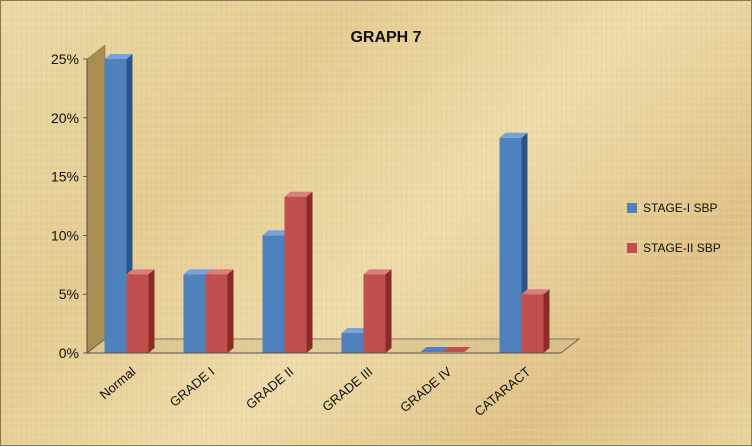 This screenshot has height=447, width=752. Describe the element at coordinates (632, 208) in the screenshot. I see `legend-swatch-stage1` at that location.